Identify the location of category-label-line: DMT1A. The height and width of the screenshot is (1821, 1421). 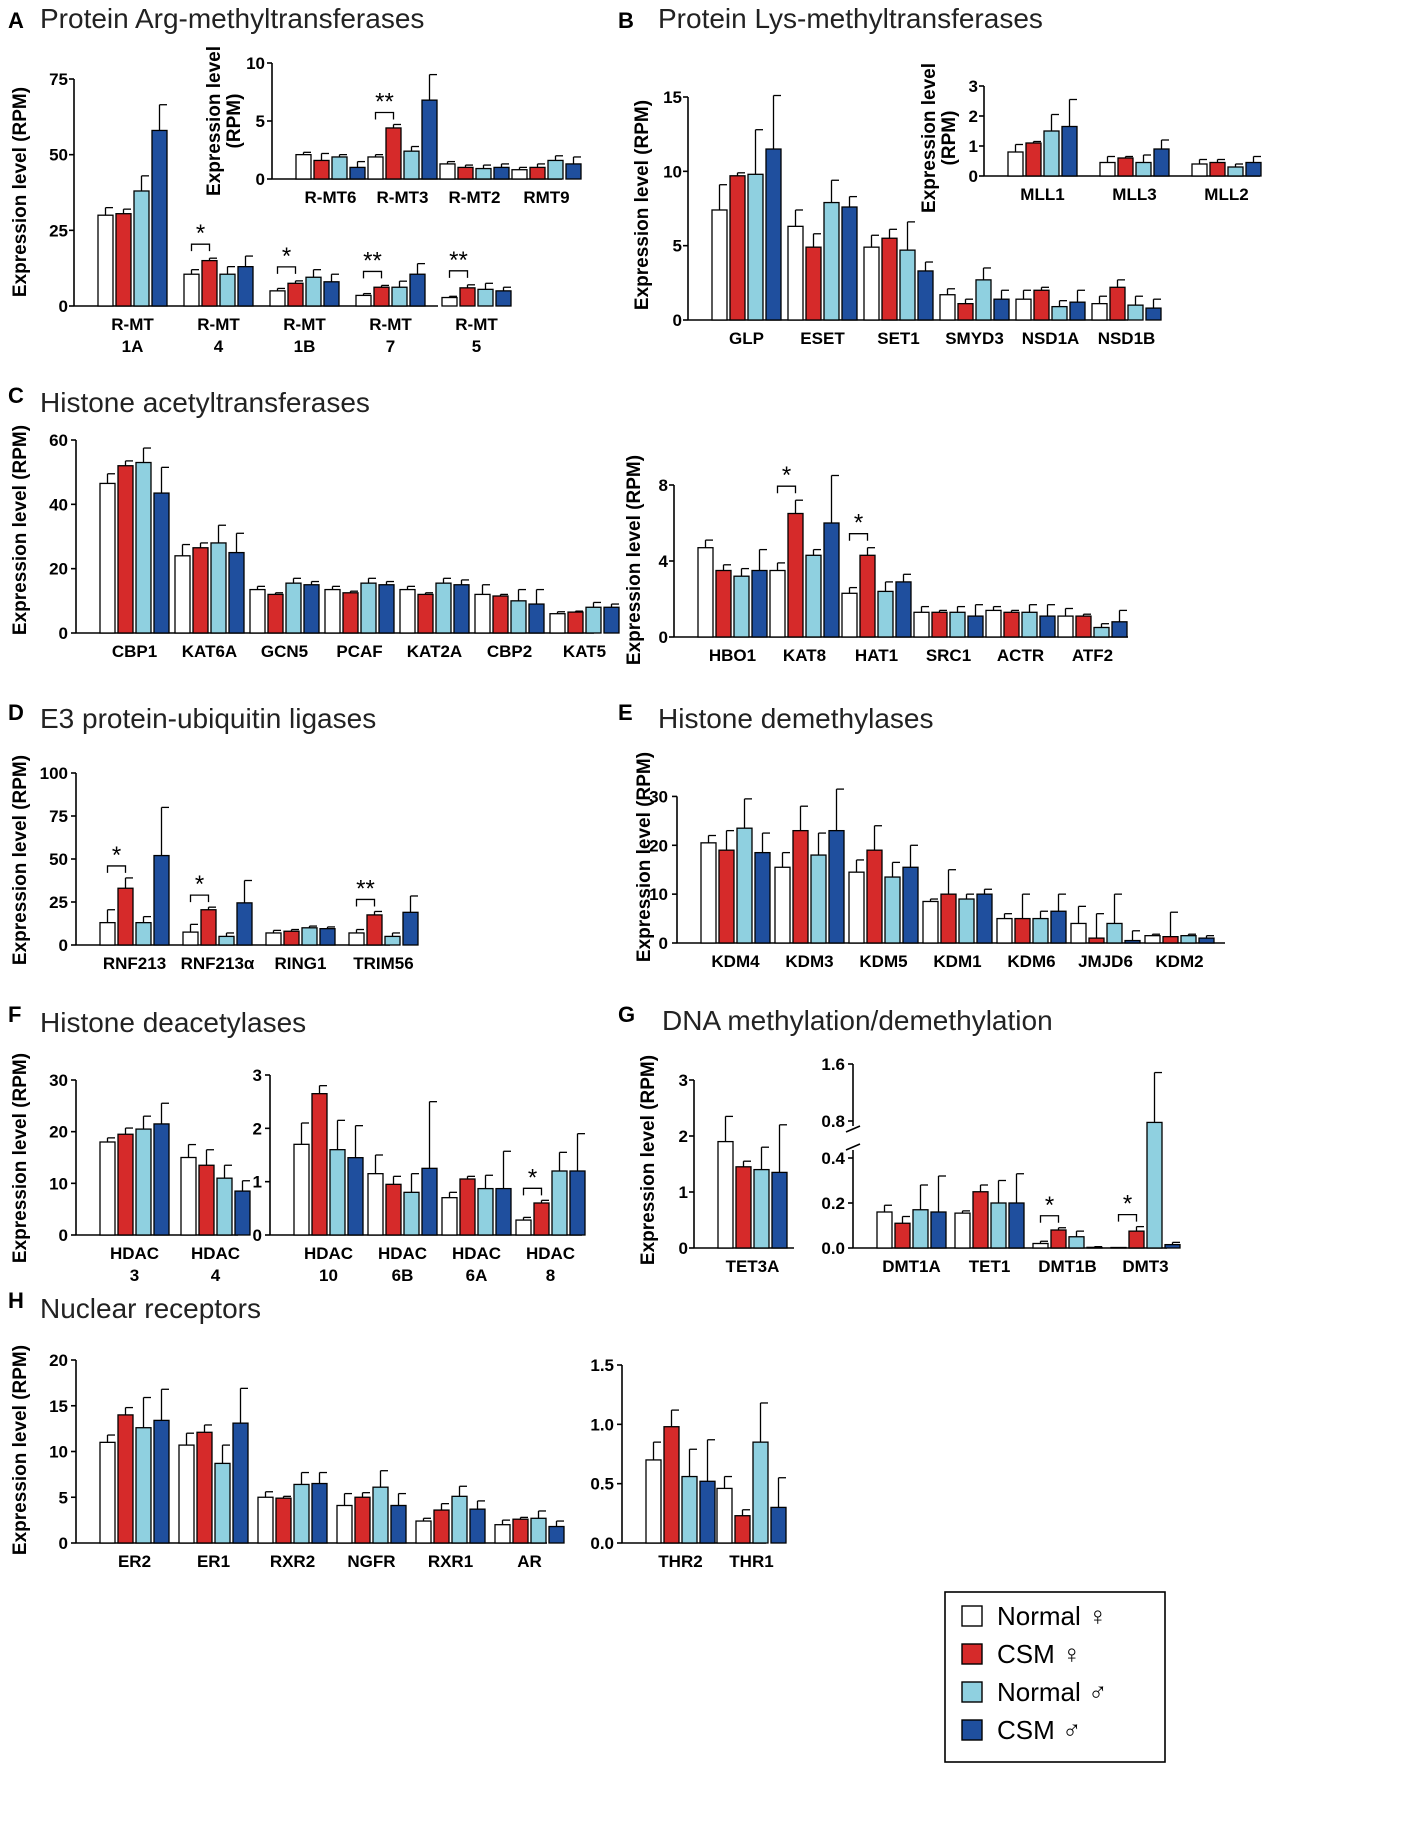
(911, 1266).